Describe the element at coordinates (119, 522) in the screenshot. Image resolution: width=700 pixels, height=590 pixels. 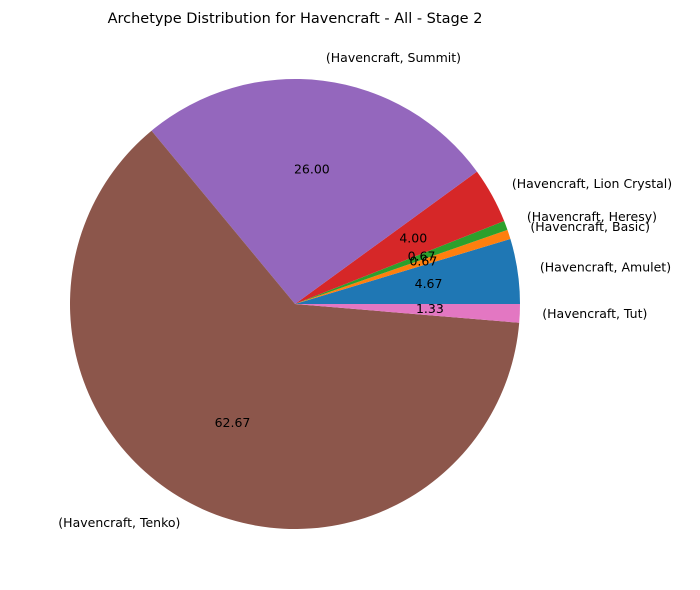
I see `slice-label-5: (Havencraft, Tenko)` at that location.